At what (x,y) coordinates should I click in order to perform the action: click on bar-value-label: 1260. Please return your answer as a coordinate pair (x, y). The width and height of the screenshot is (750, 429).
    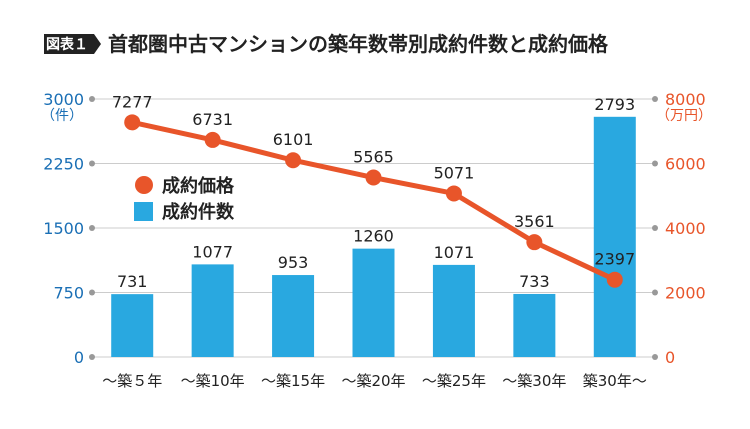
    Looking at the image, I should click on (373, 236).